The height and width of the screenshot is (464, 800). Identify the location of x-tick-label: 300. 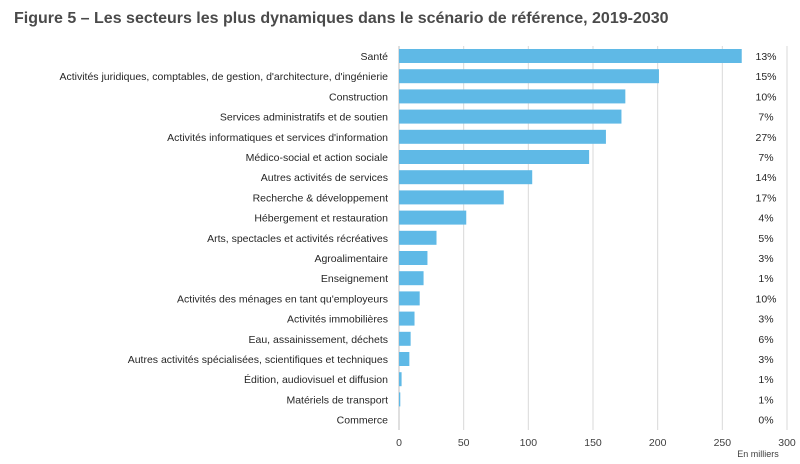
(787, 443).